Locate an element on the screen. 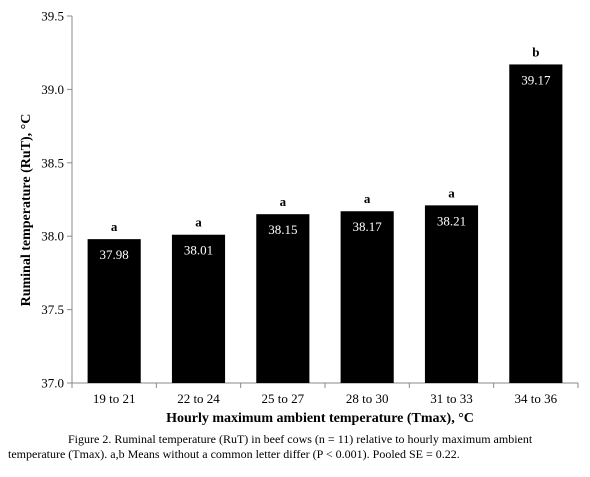 The image size is (590, 477). bar-value-label: 38.15 is located at coordinates (282, 229).